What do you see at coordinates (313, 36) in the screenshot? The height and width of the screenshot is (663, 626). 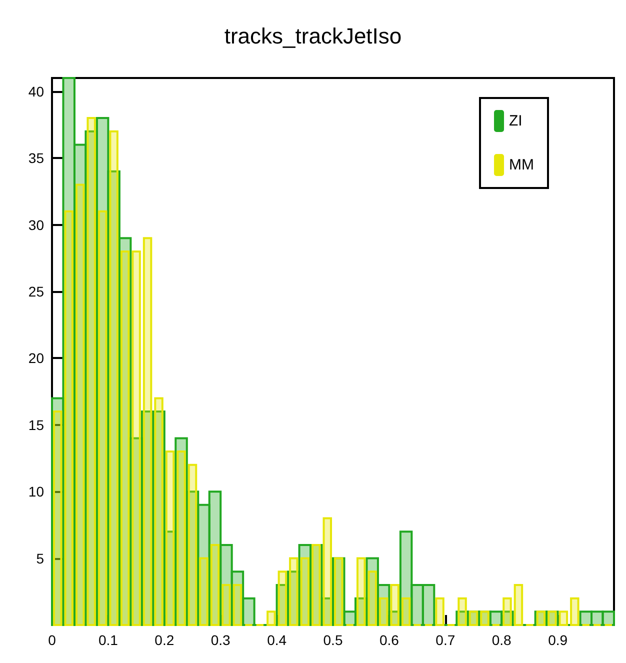 I see `chart-title: tracks_trackJetIso` at bounding box center [313, 36].